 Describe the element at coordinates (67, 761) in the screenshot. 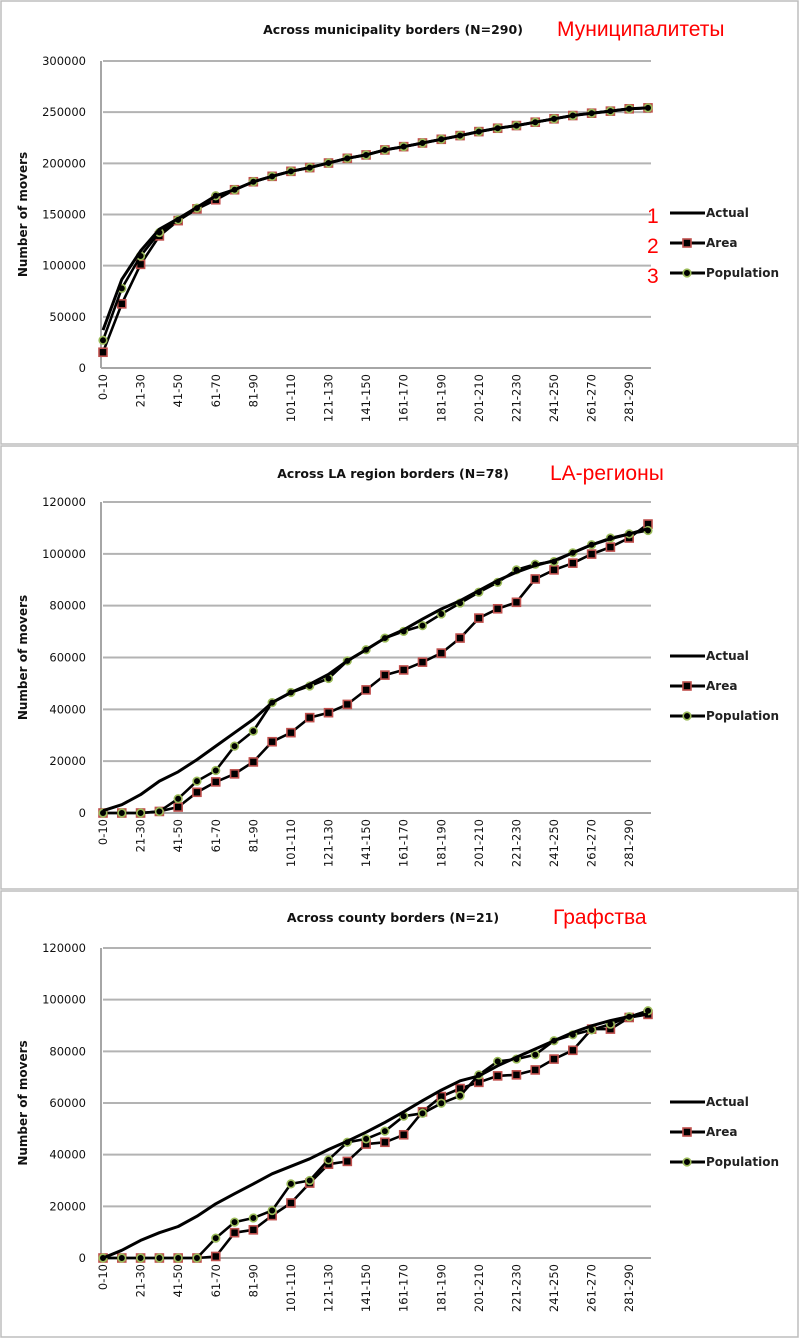

I see `y-tick-label: 20000` at that location.